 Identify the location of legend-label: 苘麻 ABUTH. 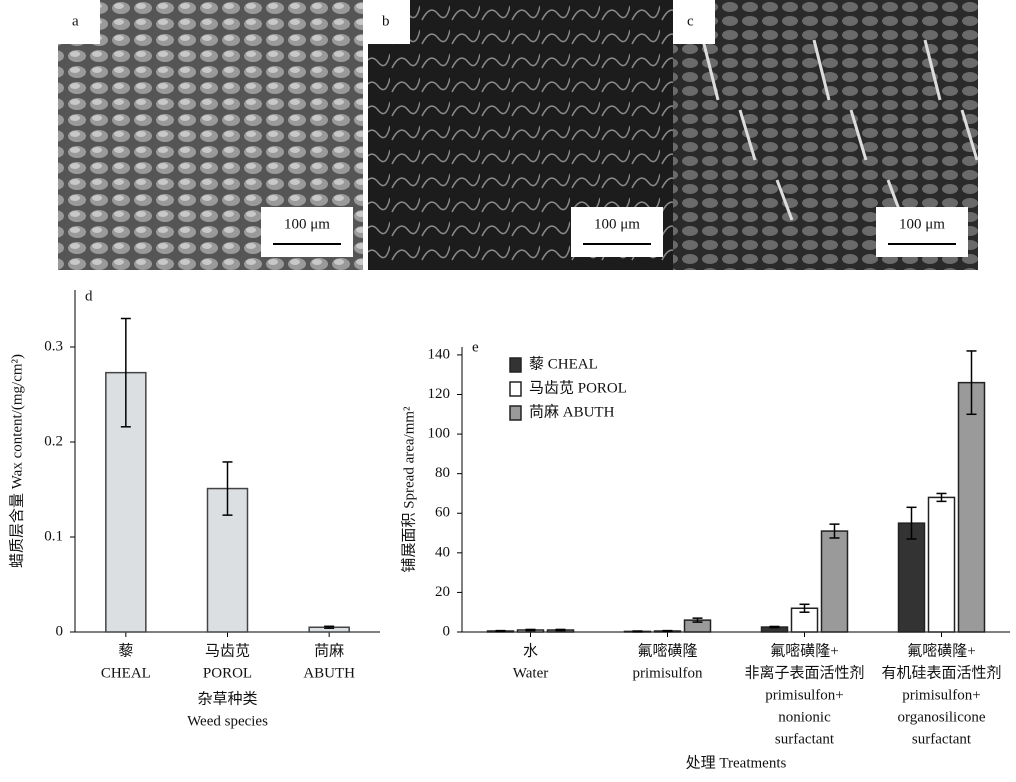
(572, 411).